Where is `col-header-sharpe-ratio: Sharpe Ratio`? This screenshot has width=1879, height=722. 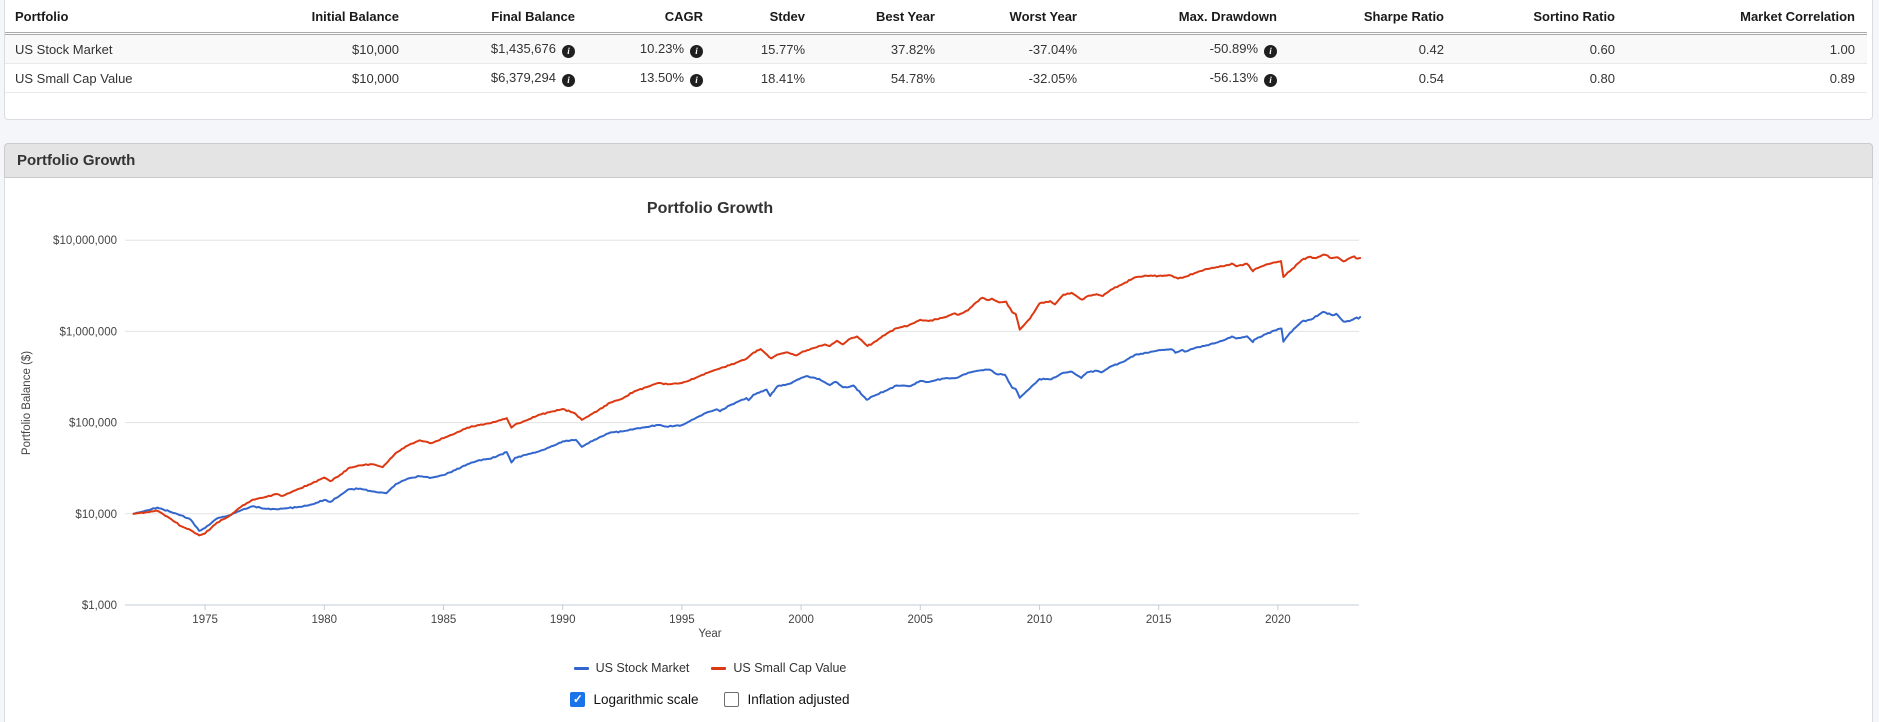
col-header-sharpe-ratio: Sharpe Ratio is located at coordinates (1372, 17).